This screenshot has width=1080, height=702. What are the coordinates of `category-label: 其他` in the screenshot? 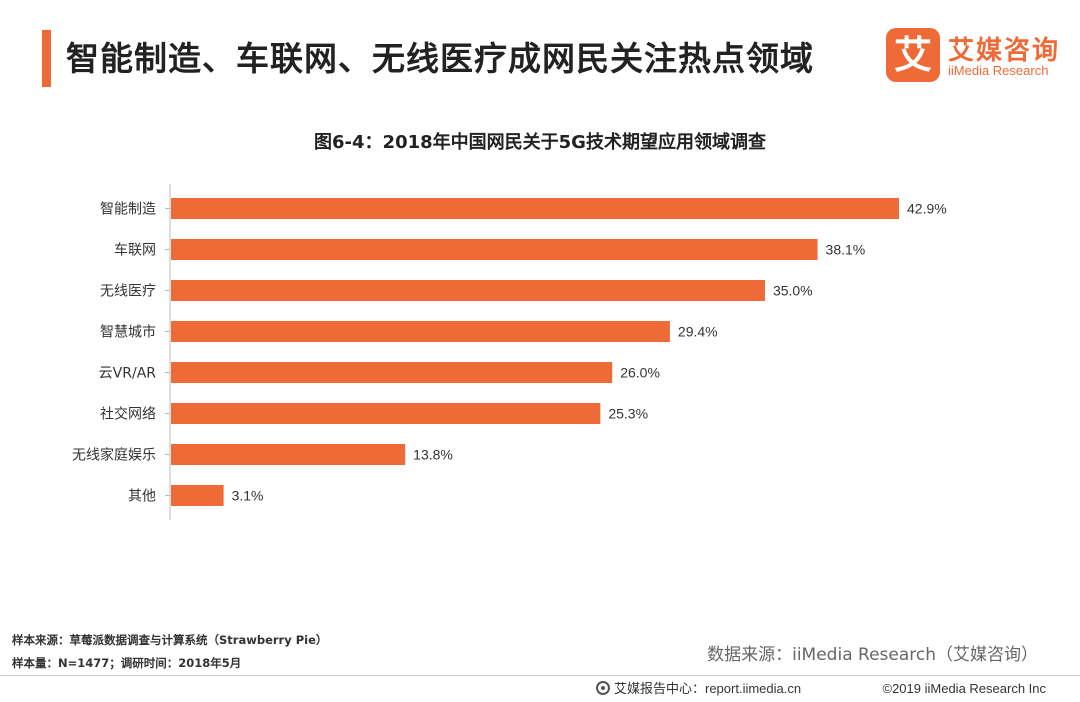 It's located at (142, 497).